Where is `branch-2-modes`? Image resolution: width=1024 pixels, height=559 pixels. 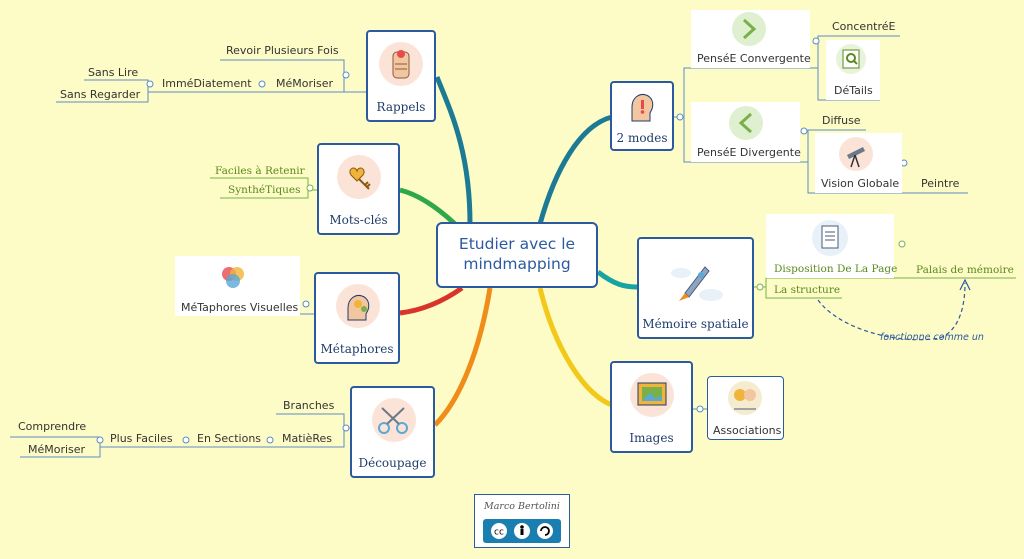 branch-2-modes is located at coordinates (575, 169).